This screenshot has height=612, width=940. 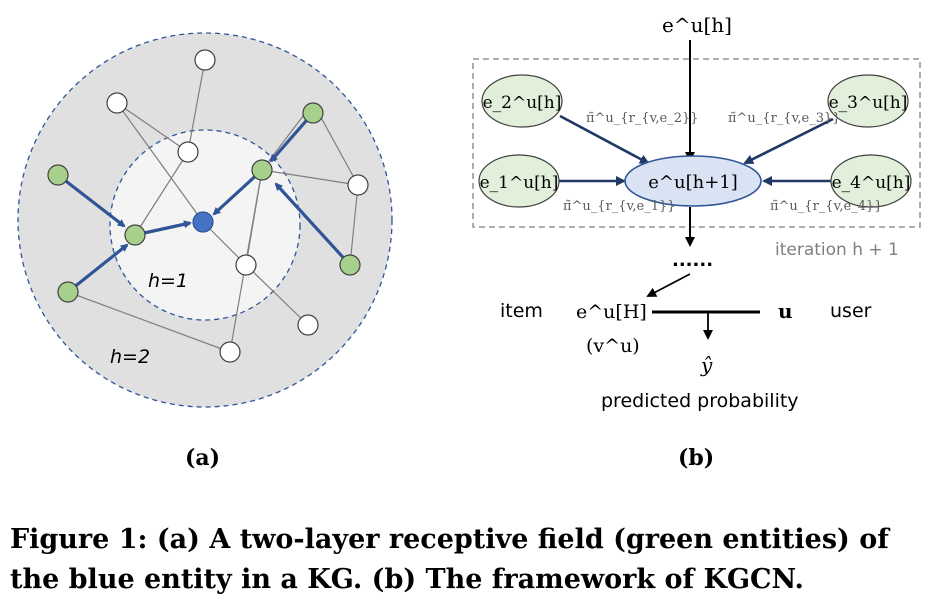 I want to click on final-item-alias: (v^u), so click(x=613, y=346).